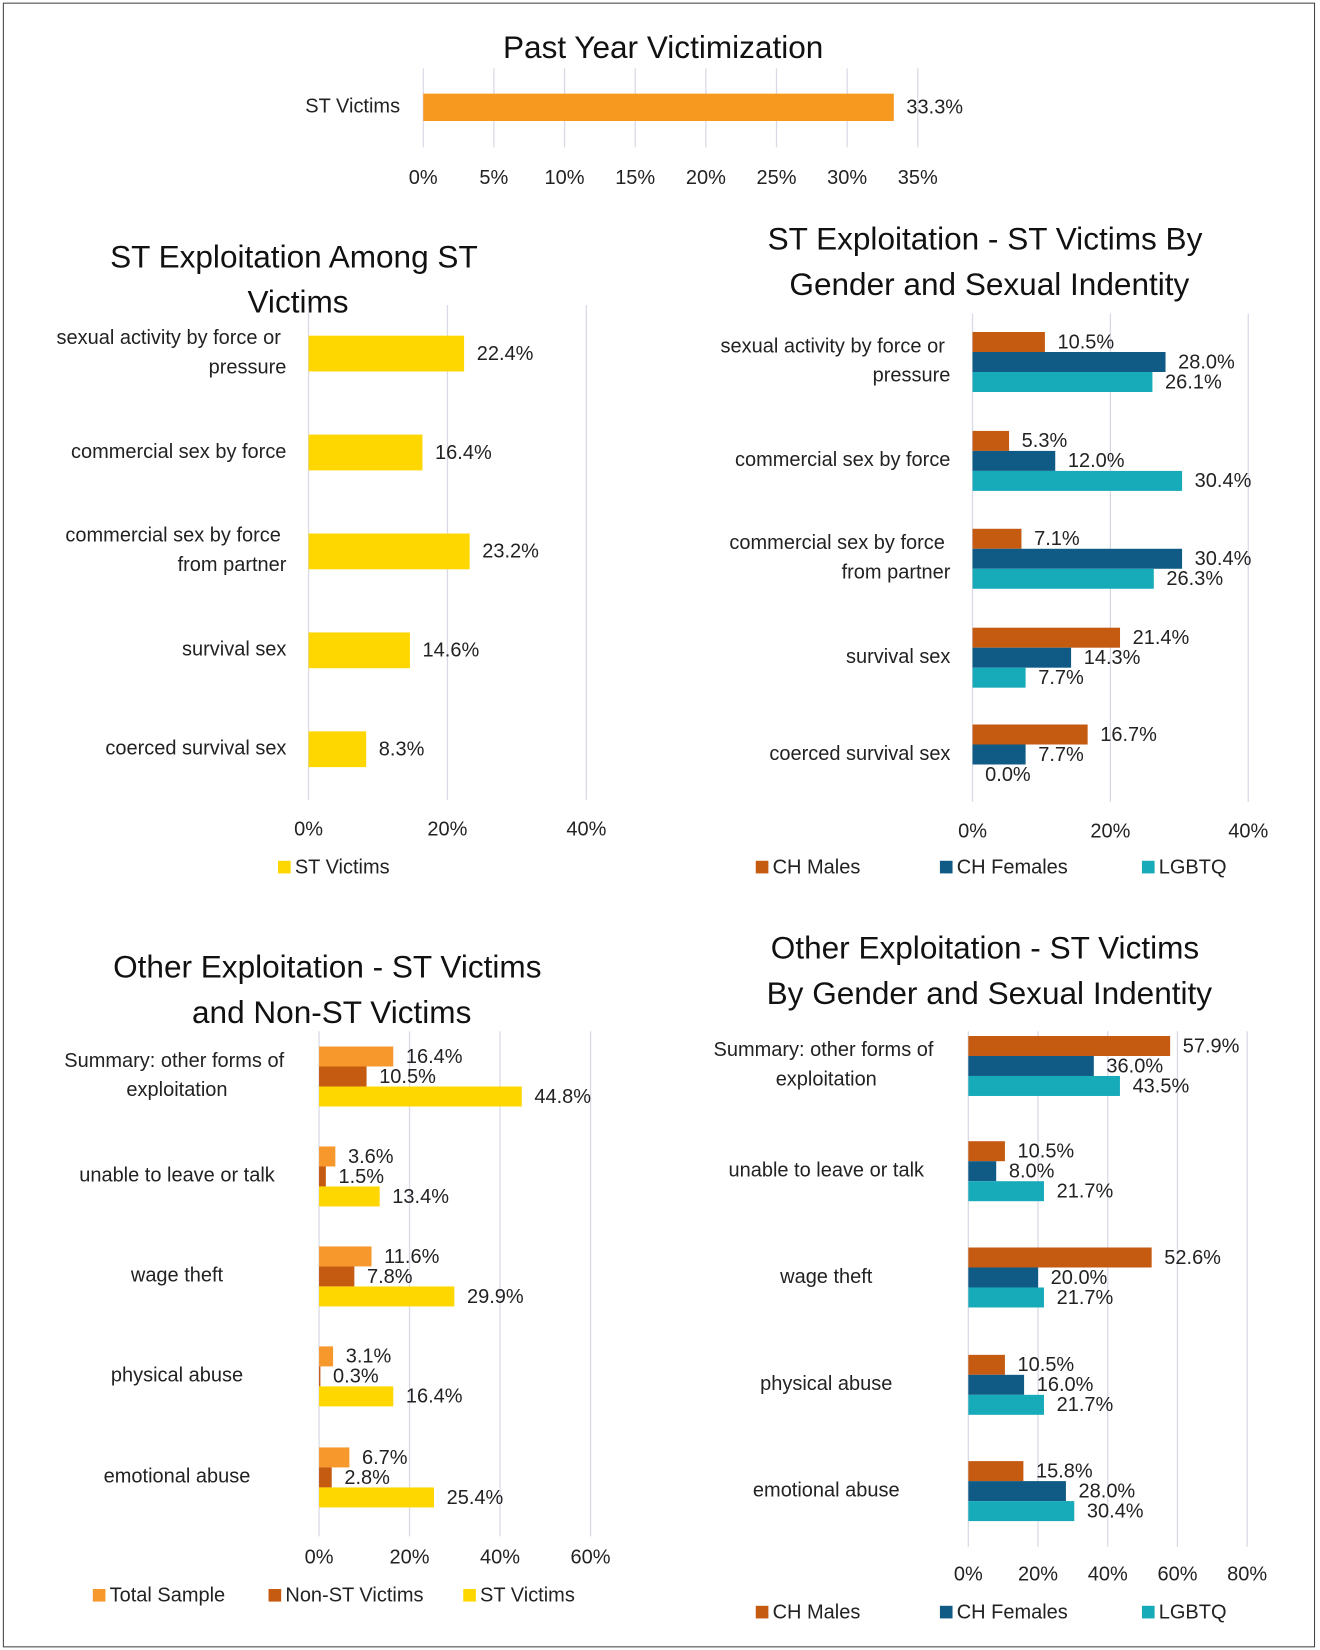 The height and width of the screenshot is (1650, 1320). Describe the element at coordinates (826, 1384) in the screenshot. I see `category-label: physical abuse` at that location.